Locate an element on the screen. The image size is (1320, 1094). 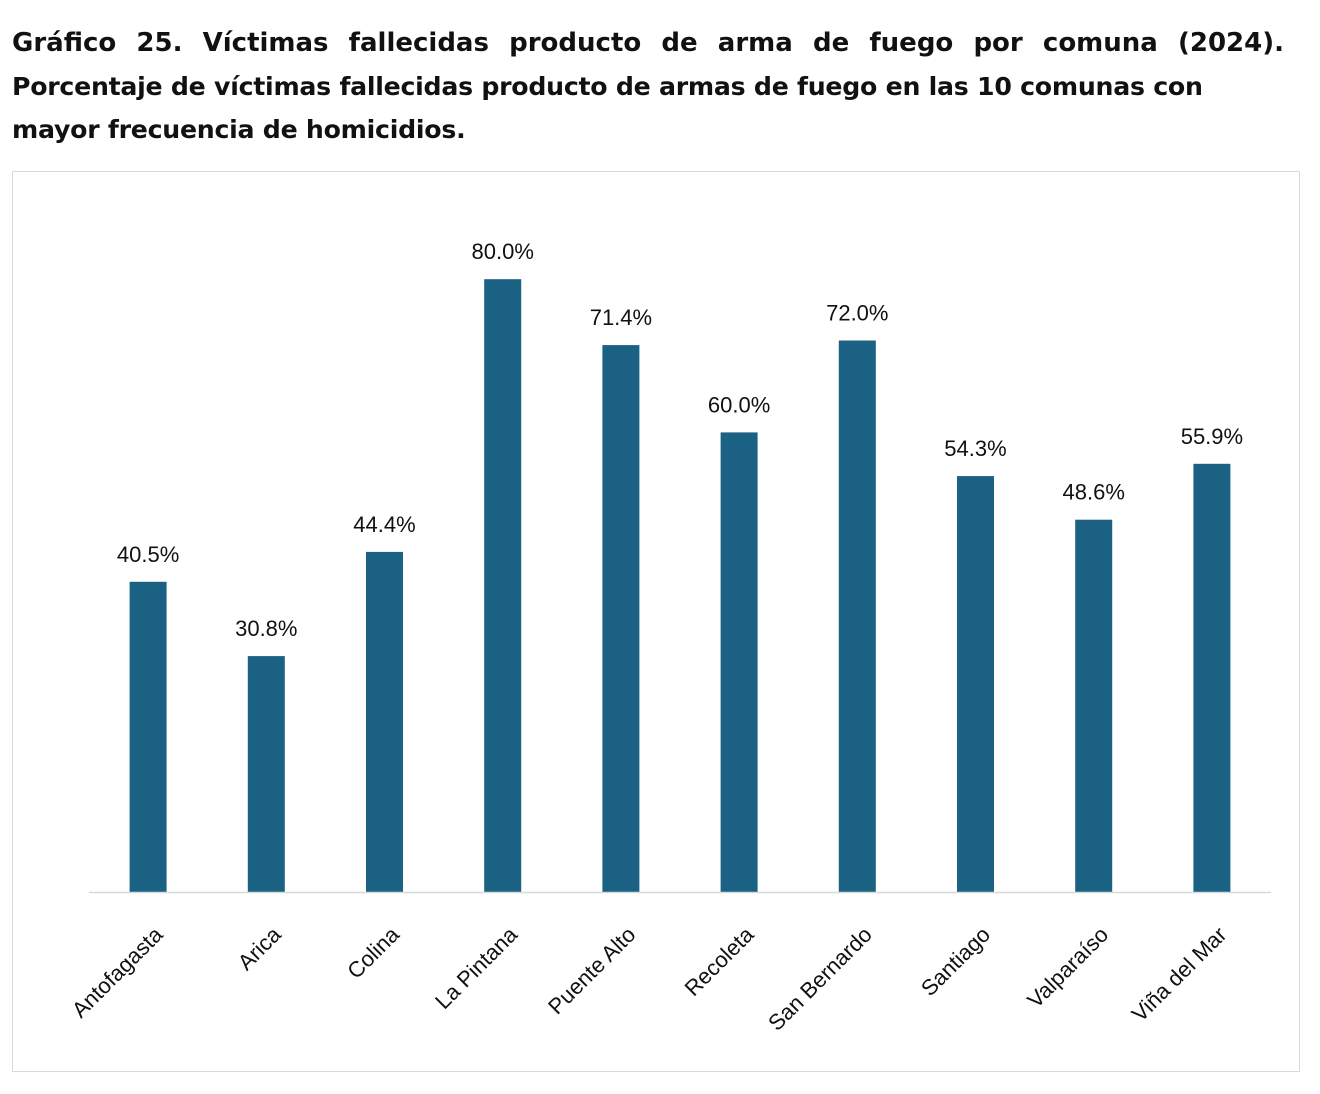
x-tick-label-3: La Pintana is located at coordinates (476, 967).